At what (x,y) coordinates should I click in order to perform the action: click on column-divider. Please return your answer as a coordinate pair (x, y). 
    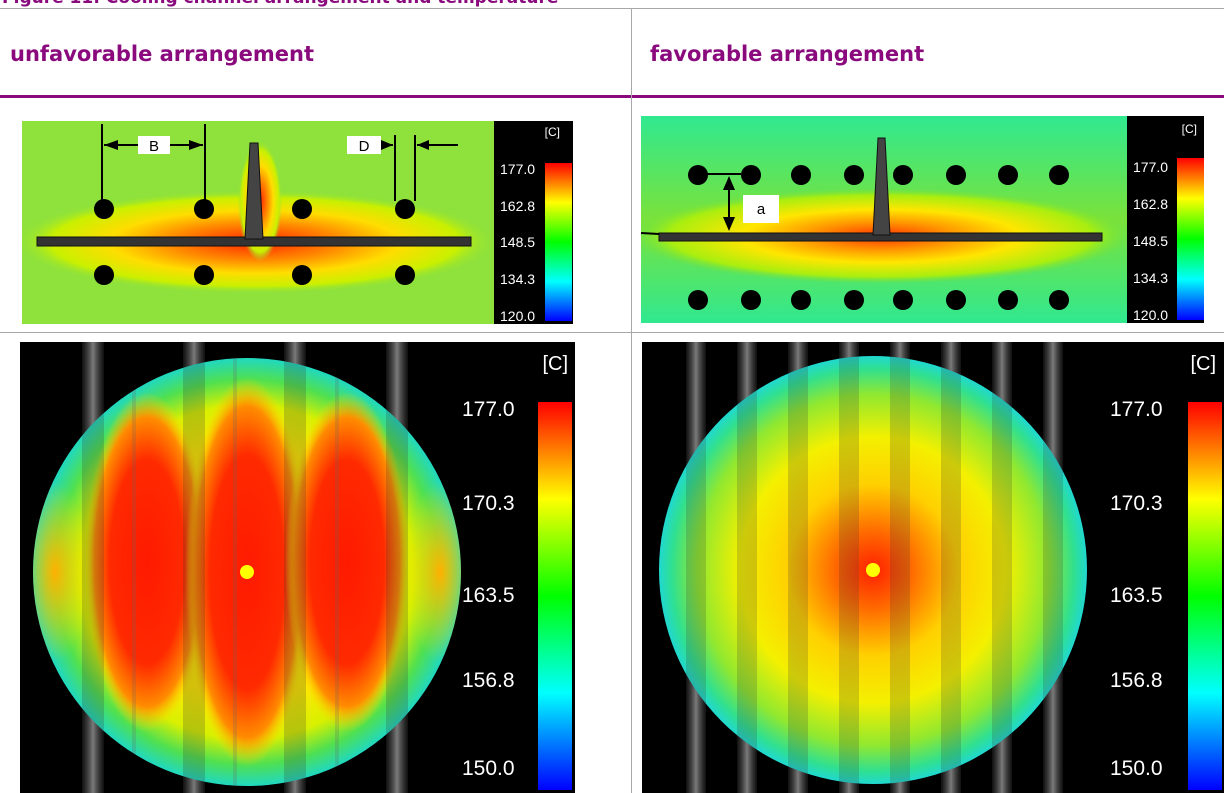
    Looking at the image, I should click on (631, 400).